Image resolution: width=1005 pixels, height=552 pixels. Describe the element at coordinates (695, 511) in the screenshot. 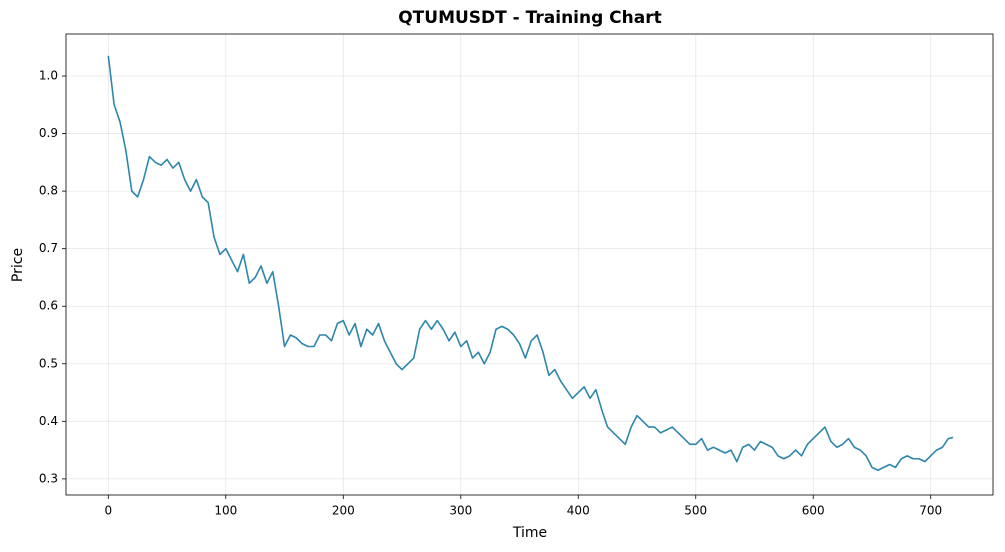

I see `x-tick-label: 500` at that location.